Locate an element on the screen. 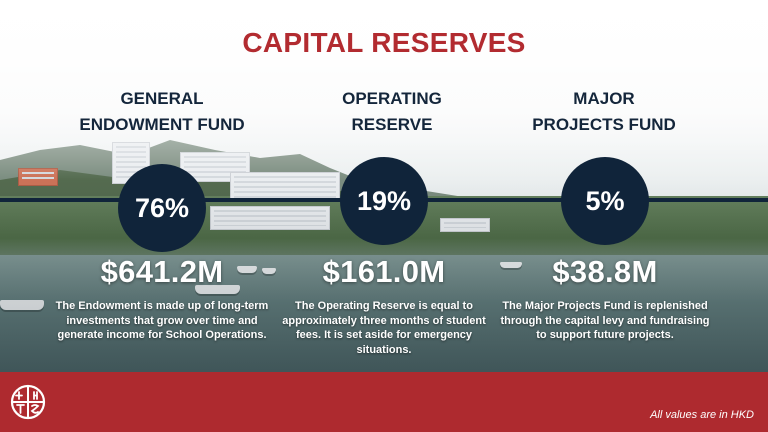  school-crest-logo-icon is located at coordinates (28, 402).